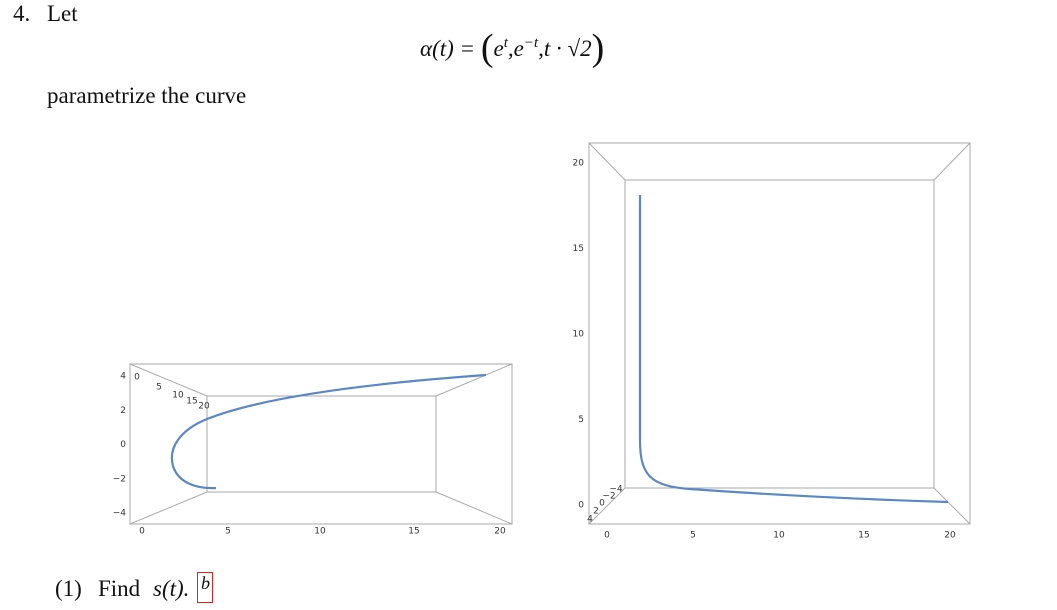 The image size is (1057, 610). I want to click on left-tick-label: 2, so click(123, 411).